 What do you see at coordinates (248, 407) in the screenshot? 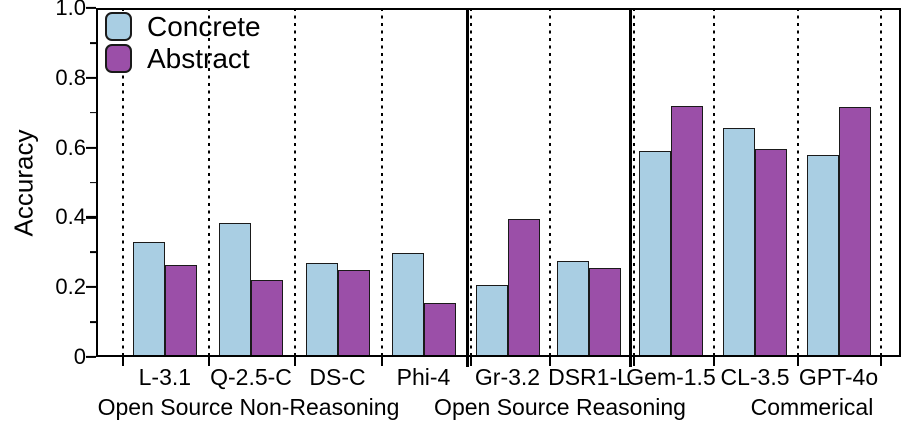
I see `group-label: Open Source Non-Reasoning` at bounding box center [248, 407].